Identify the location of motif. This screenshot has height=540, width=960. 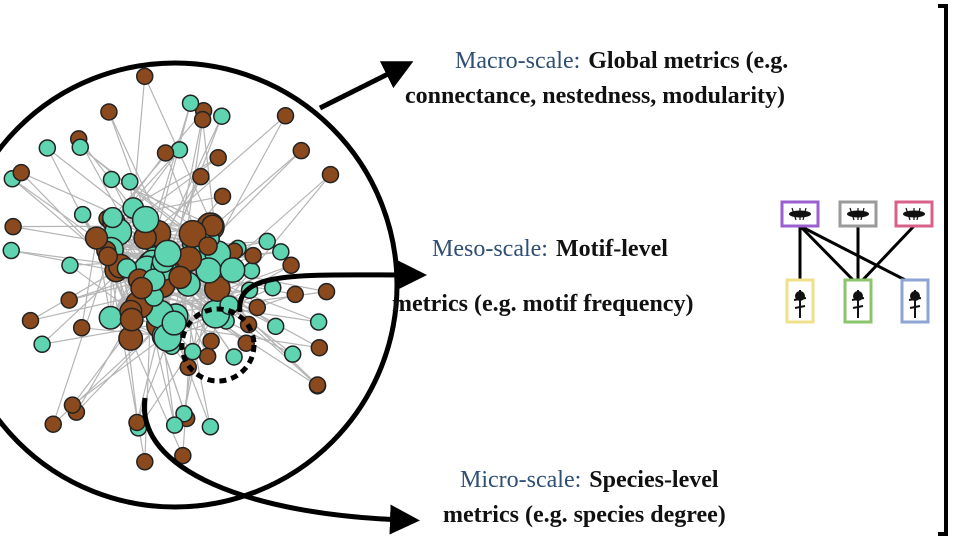
(857, 255).